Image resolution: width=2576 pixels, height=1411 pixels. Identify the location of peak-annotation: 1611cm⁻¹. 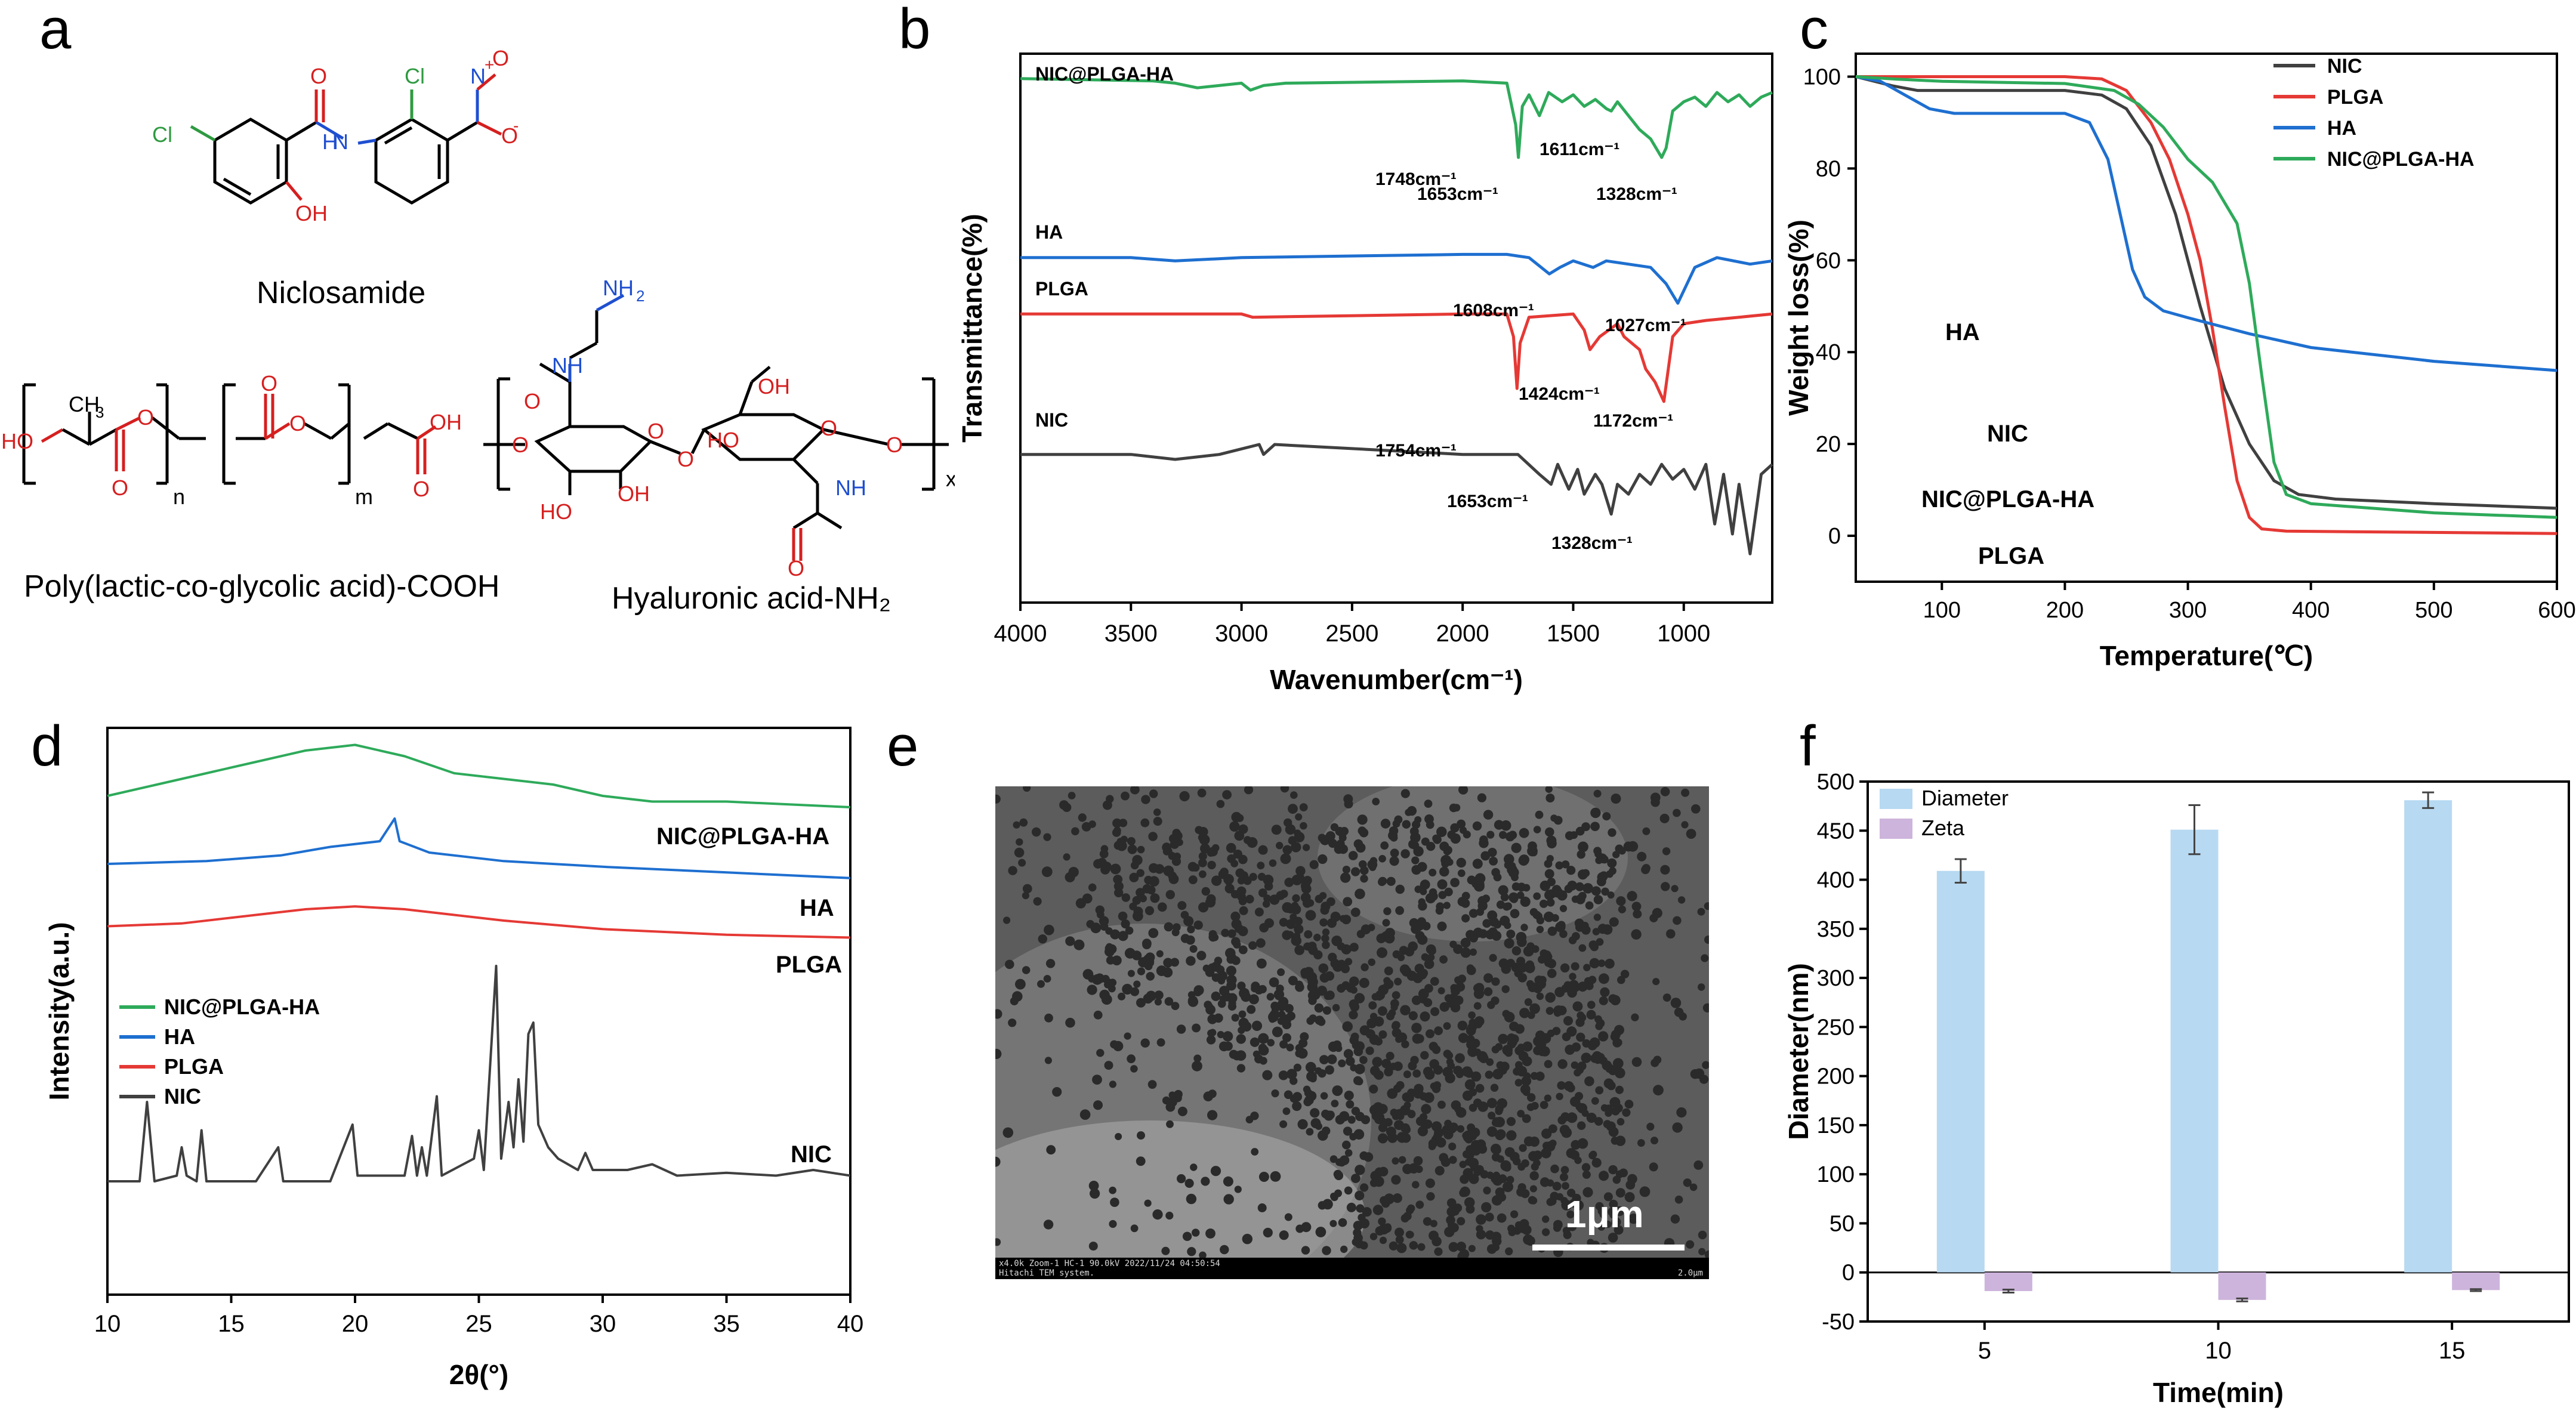
(1580, 149).